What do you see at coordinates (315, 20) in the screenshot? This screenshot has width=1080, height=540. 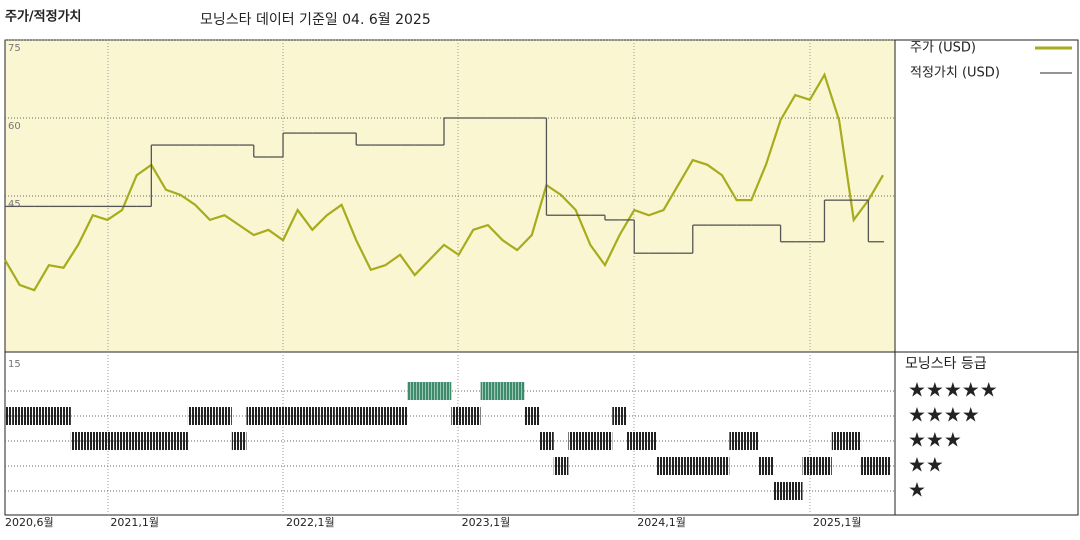 I see `subtitle: 모닝스타 데이터 기준일 04. 6월 2025` at bounding box center [315, 20].